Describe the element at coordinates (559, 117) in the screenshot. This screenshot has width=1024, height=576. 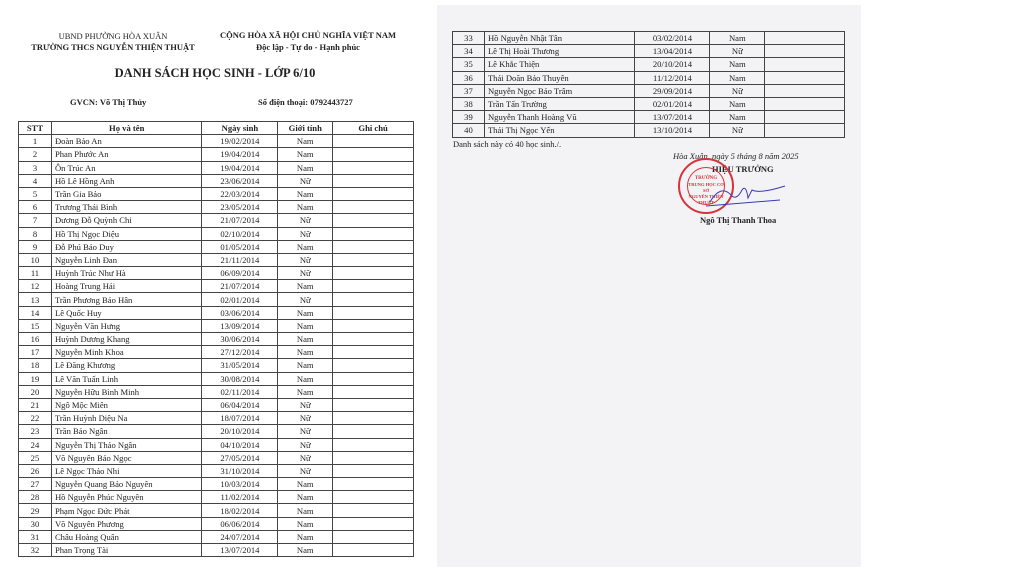
I see `student-name: Nguyễn Thanh Hoàng Vũ` at that location.